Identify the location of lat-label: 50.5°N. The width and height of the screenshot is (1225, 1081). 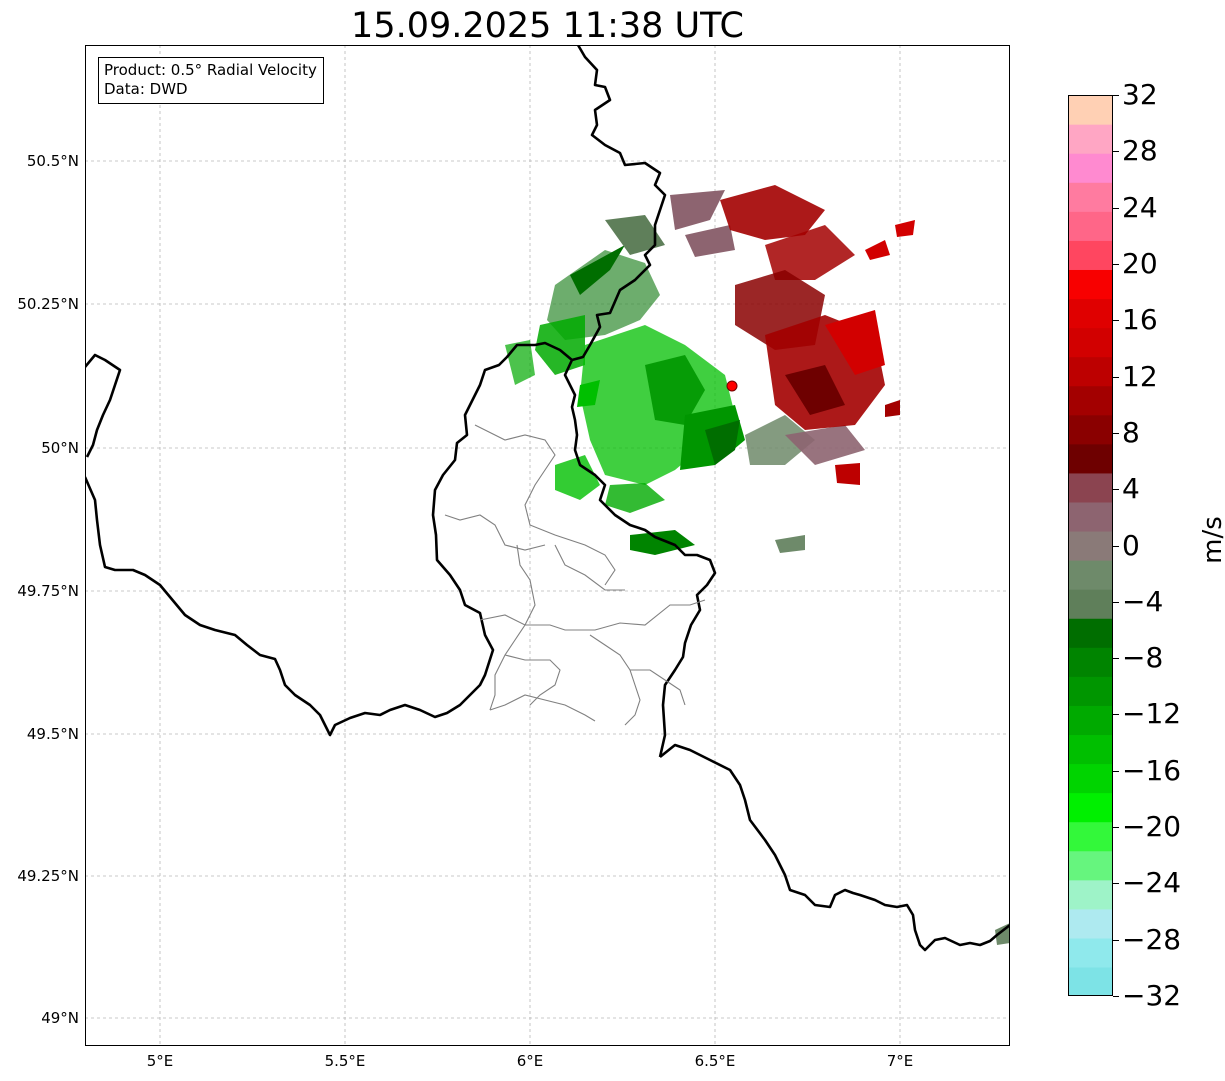
(52, 161).